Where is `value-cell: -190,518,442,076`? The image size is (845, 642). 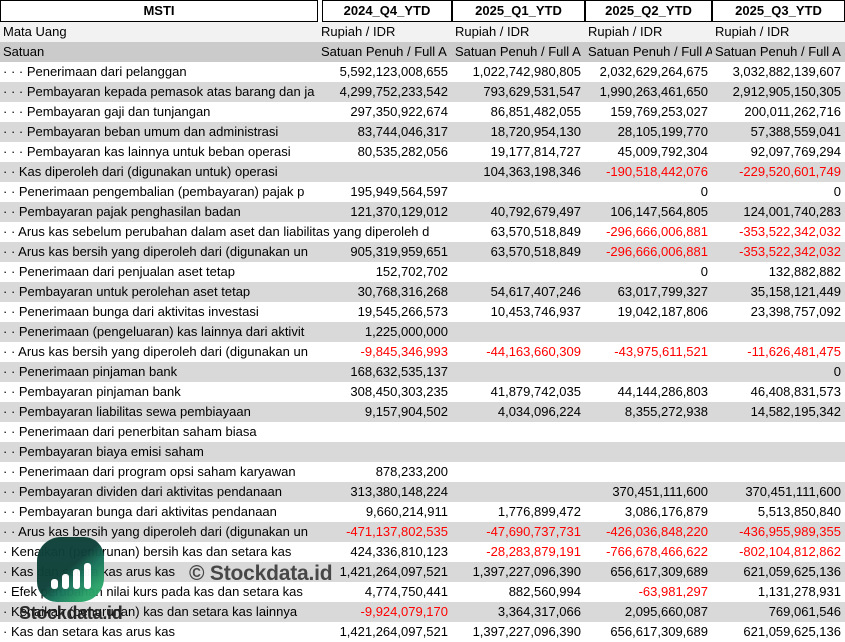 value-cell: -190,518,442,076 is located at coordinates (657, 171).